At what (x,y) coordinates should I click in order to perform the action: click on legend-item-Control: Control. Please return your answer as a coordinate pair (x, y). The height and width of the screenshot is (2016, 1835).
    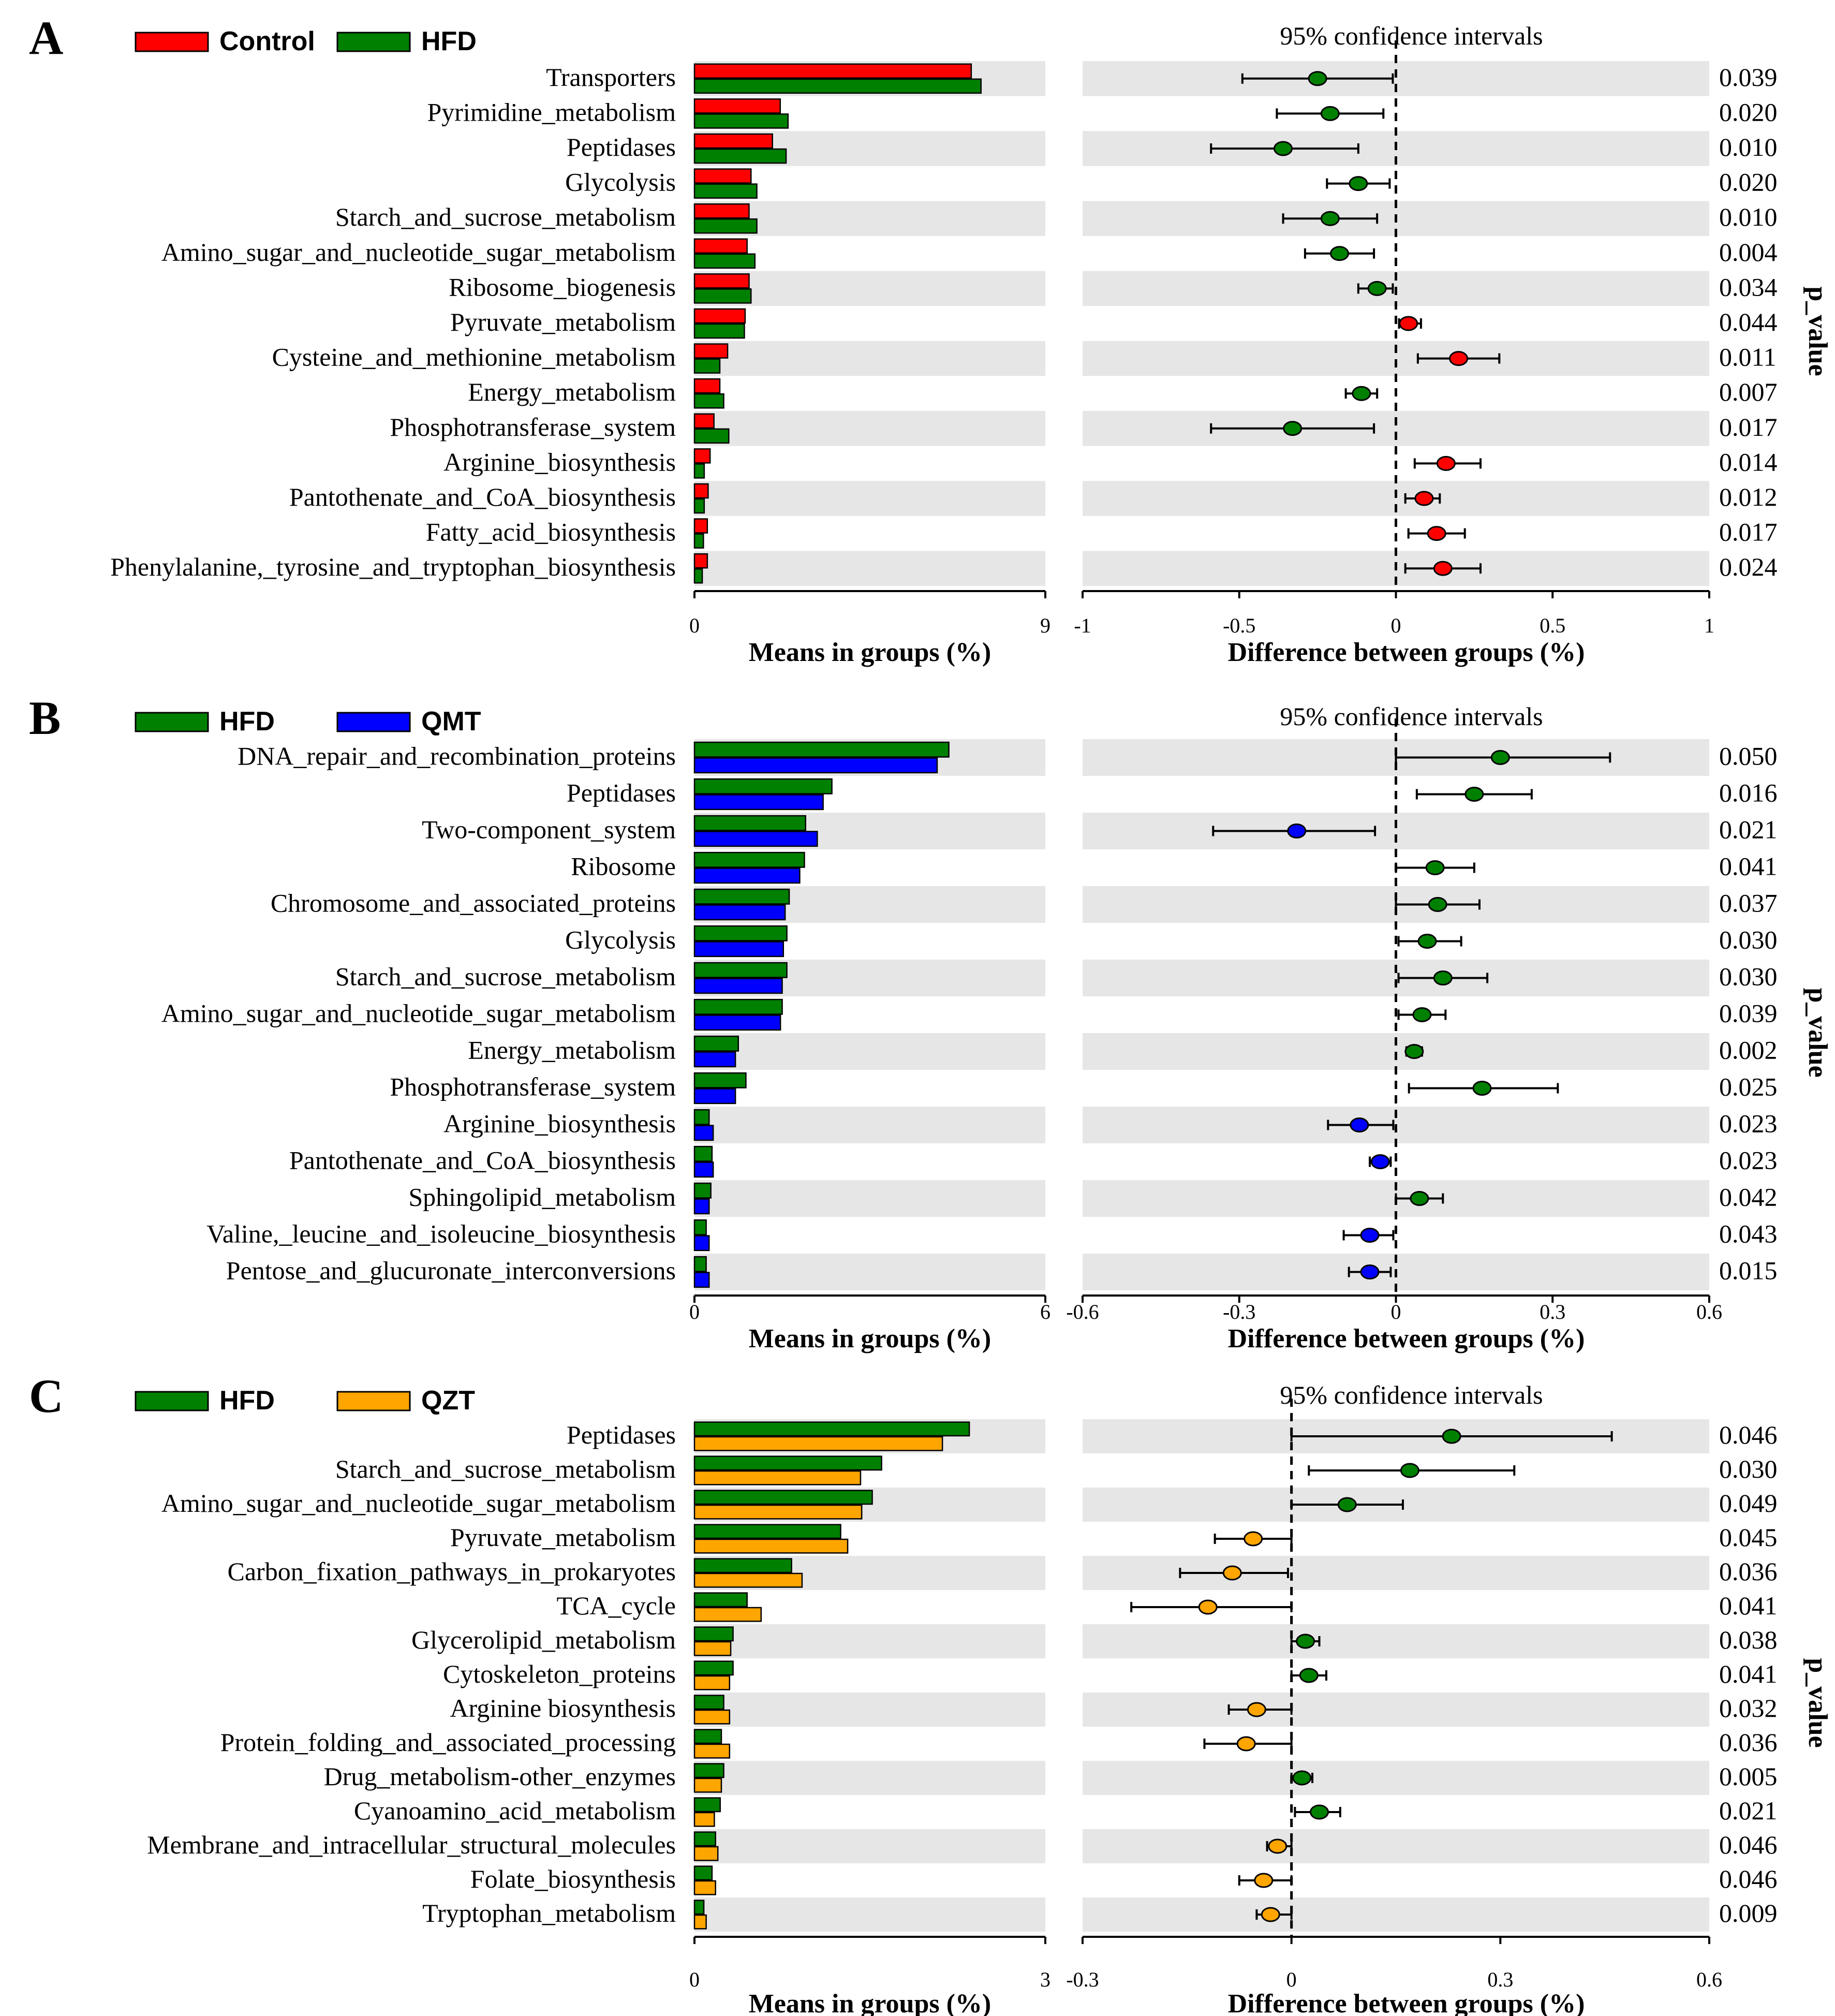
    Looking at the image, I should click on (225, 41).